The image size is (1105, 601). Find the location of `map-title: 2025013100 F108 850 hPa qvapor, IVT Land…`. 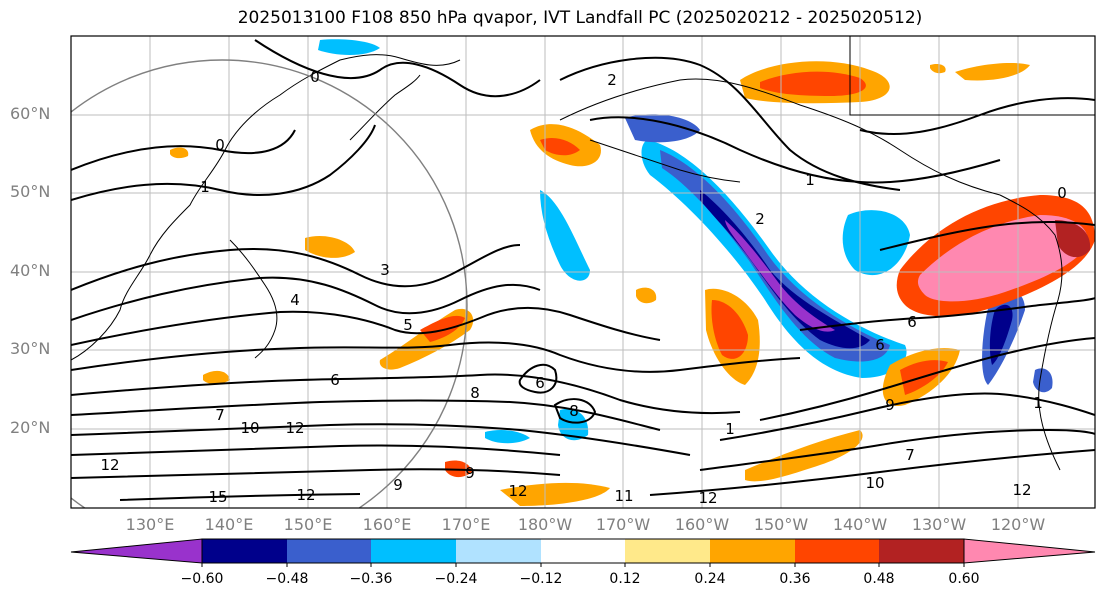

map-title: 2025013100 F108 850 hPa qvapor, IVT Land… is located at coordinates (580, 18).